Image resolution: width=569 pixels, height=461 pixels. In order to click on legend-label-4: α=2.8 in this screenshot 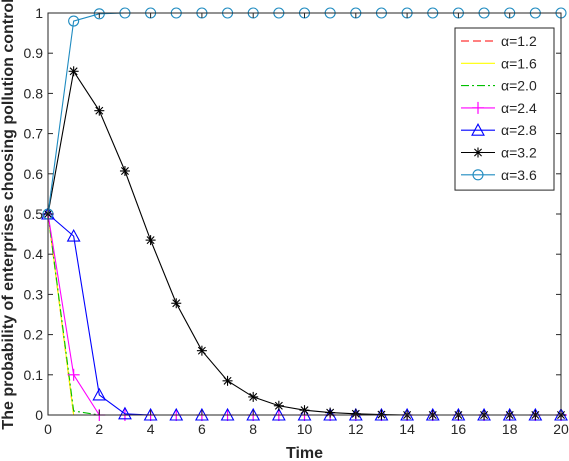, I will do `click(519, 130)`.